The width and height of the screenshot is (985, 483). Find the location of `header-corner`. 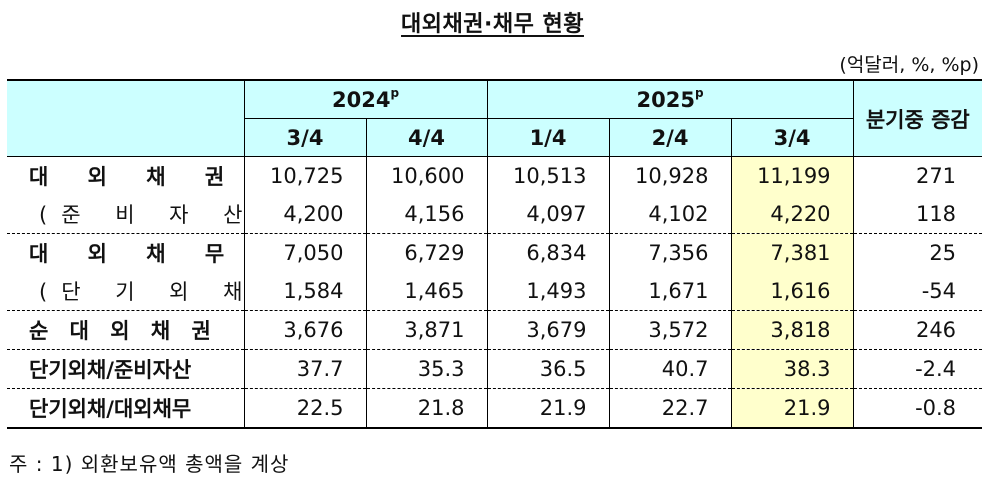

header-corner is located at coordinates (126, 118).